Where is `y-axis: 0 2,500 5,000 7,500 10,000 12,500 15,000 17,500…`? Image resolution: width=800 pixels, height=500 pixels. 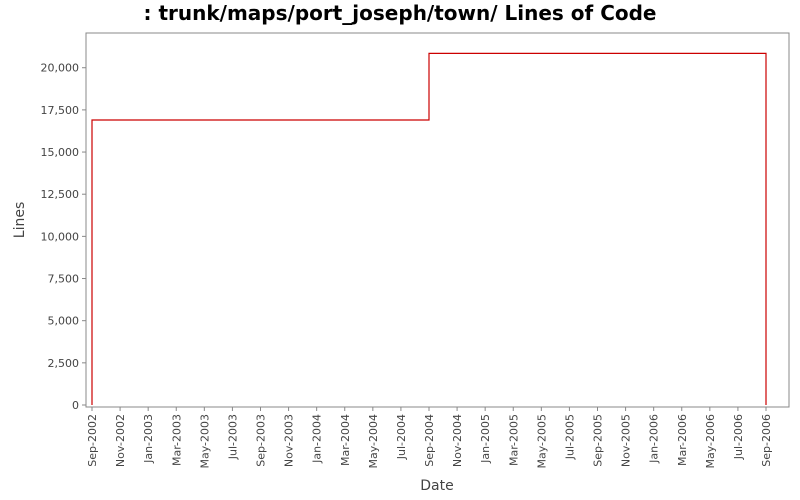
y-axis: 0 2,500 5,000 7,500 10,000 12,500 15,000 17,500… is located at coordinates (63, 237).